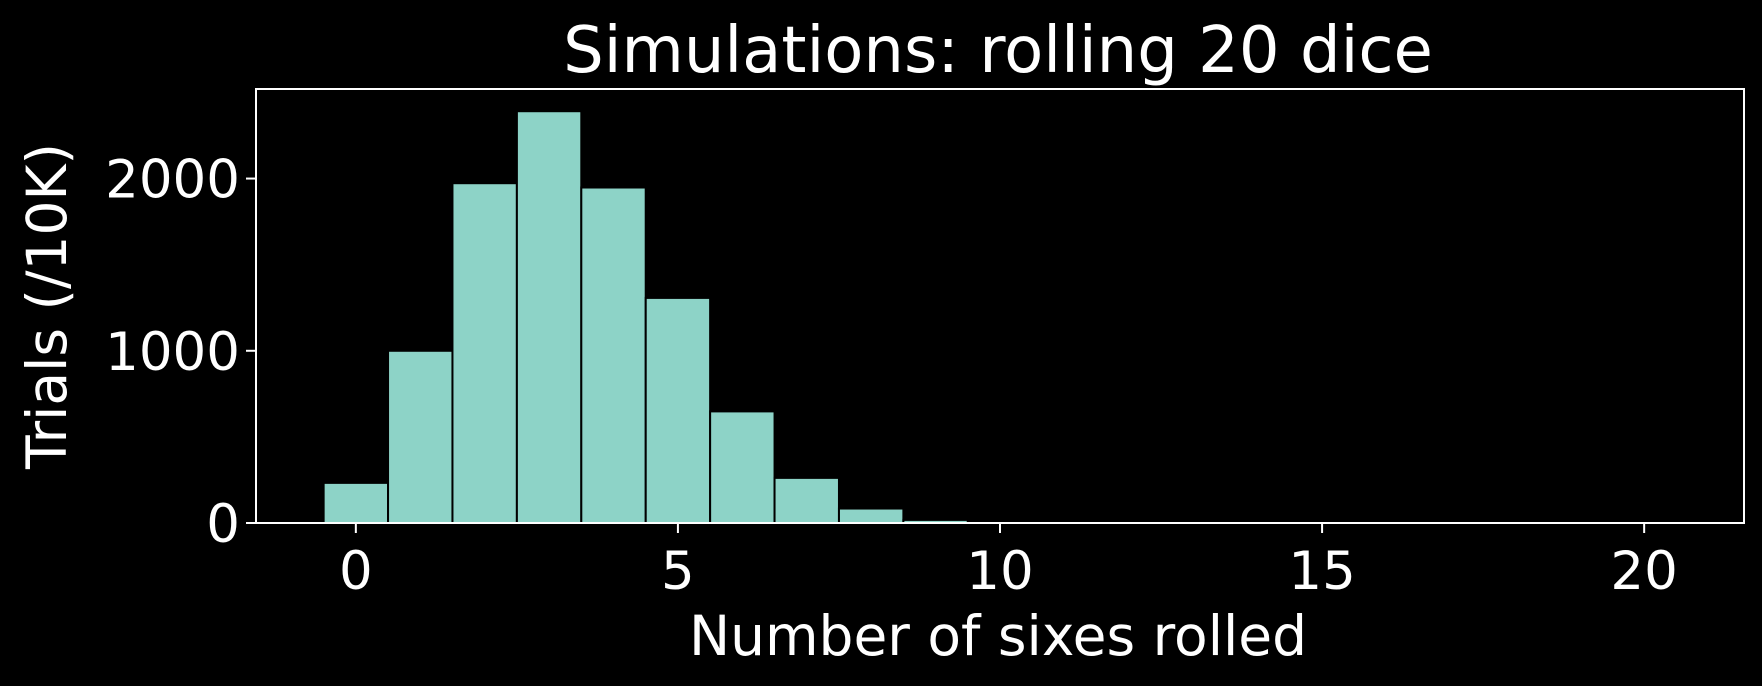 The image size is (1762, 686). I want to click on y-tick-label-1000: 1000, so click(172, 352).